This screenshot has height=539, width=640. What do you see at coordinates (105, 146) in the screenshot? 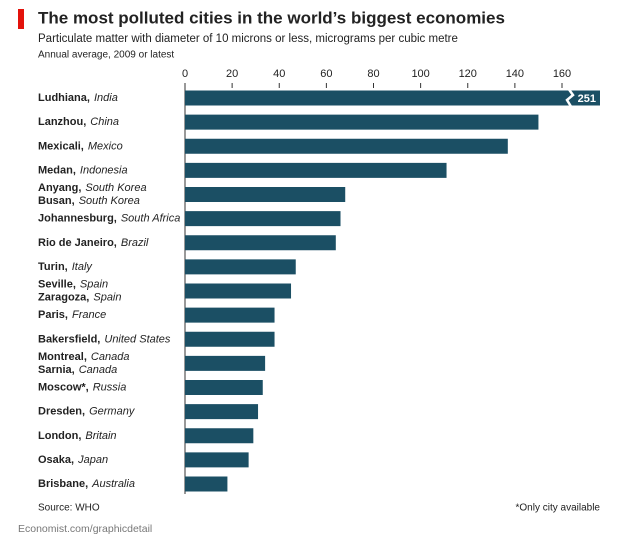
I see `country: Mexico` at bounding box center [105, 146].